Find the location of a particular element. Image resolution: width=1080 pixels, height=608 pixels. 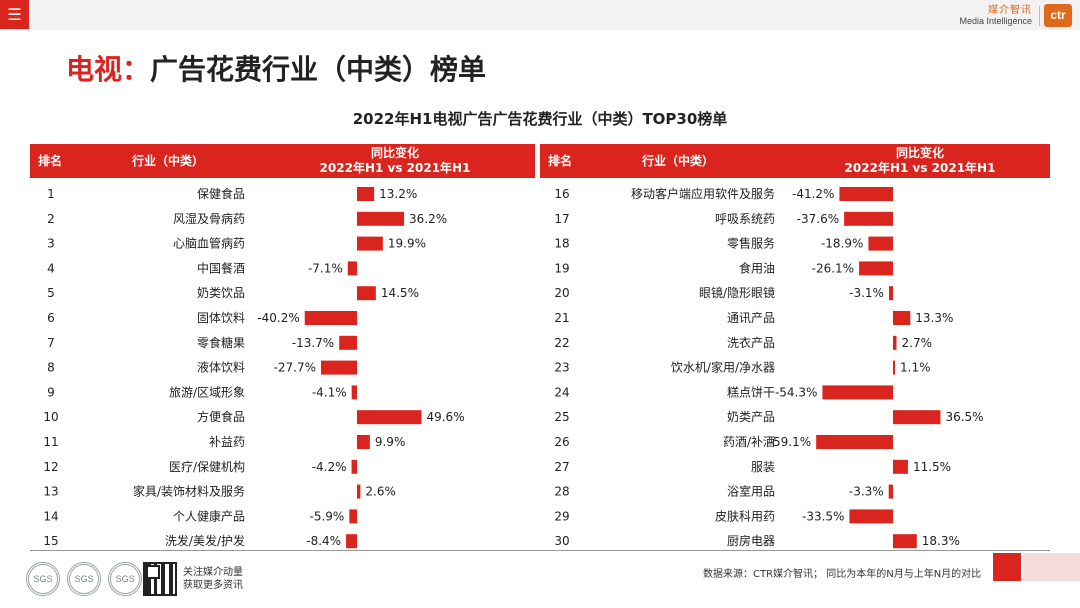

data-label: 18.3% is located at coordinates (941, 541).